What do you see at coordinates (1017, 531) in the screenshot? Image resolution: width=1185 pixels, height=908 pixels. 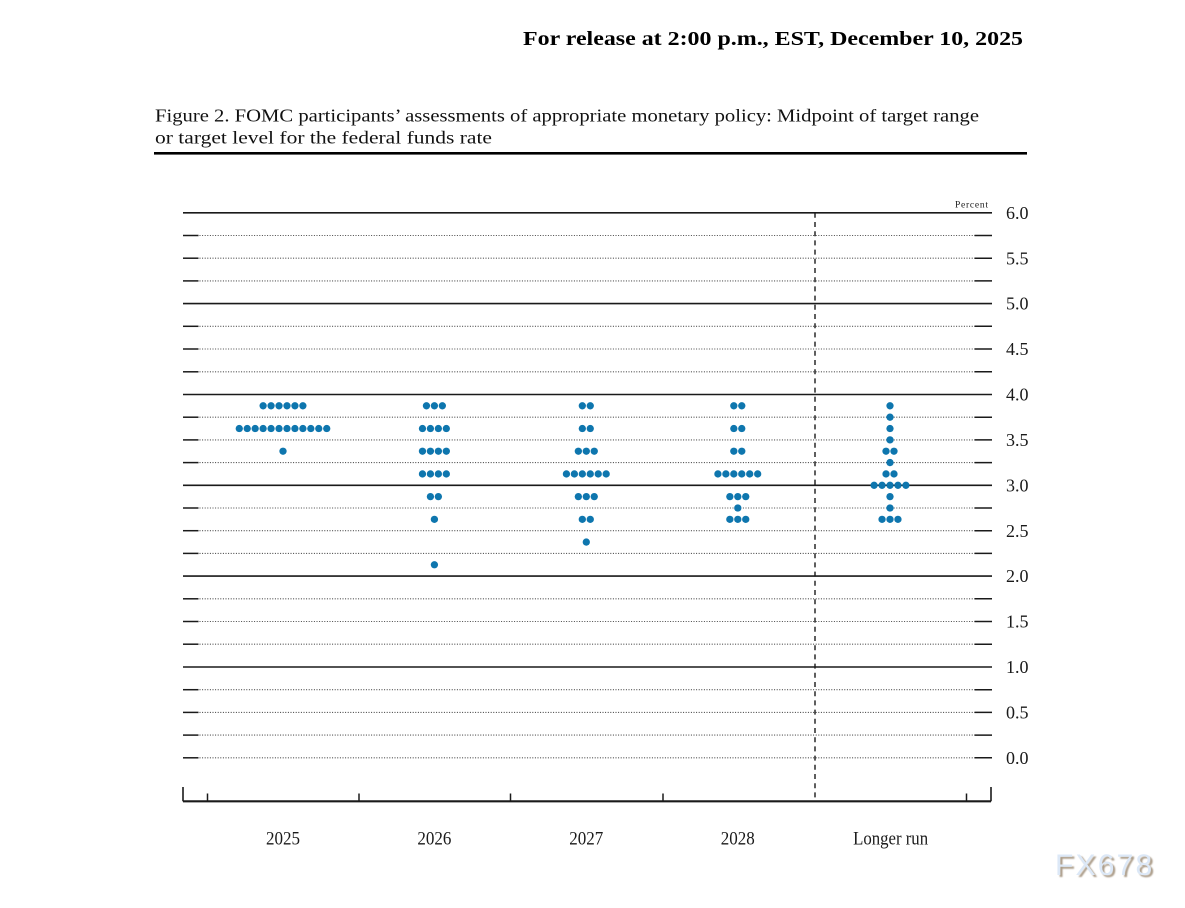 I see `svg-text: 2.5` at bounding box center [1017, 531].